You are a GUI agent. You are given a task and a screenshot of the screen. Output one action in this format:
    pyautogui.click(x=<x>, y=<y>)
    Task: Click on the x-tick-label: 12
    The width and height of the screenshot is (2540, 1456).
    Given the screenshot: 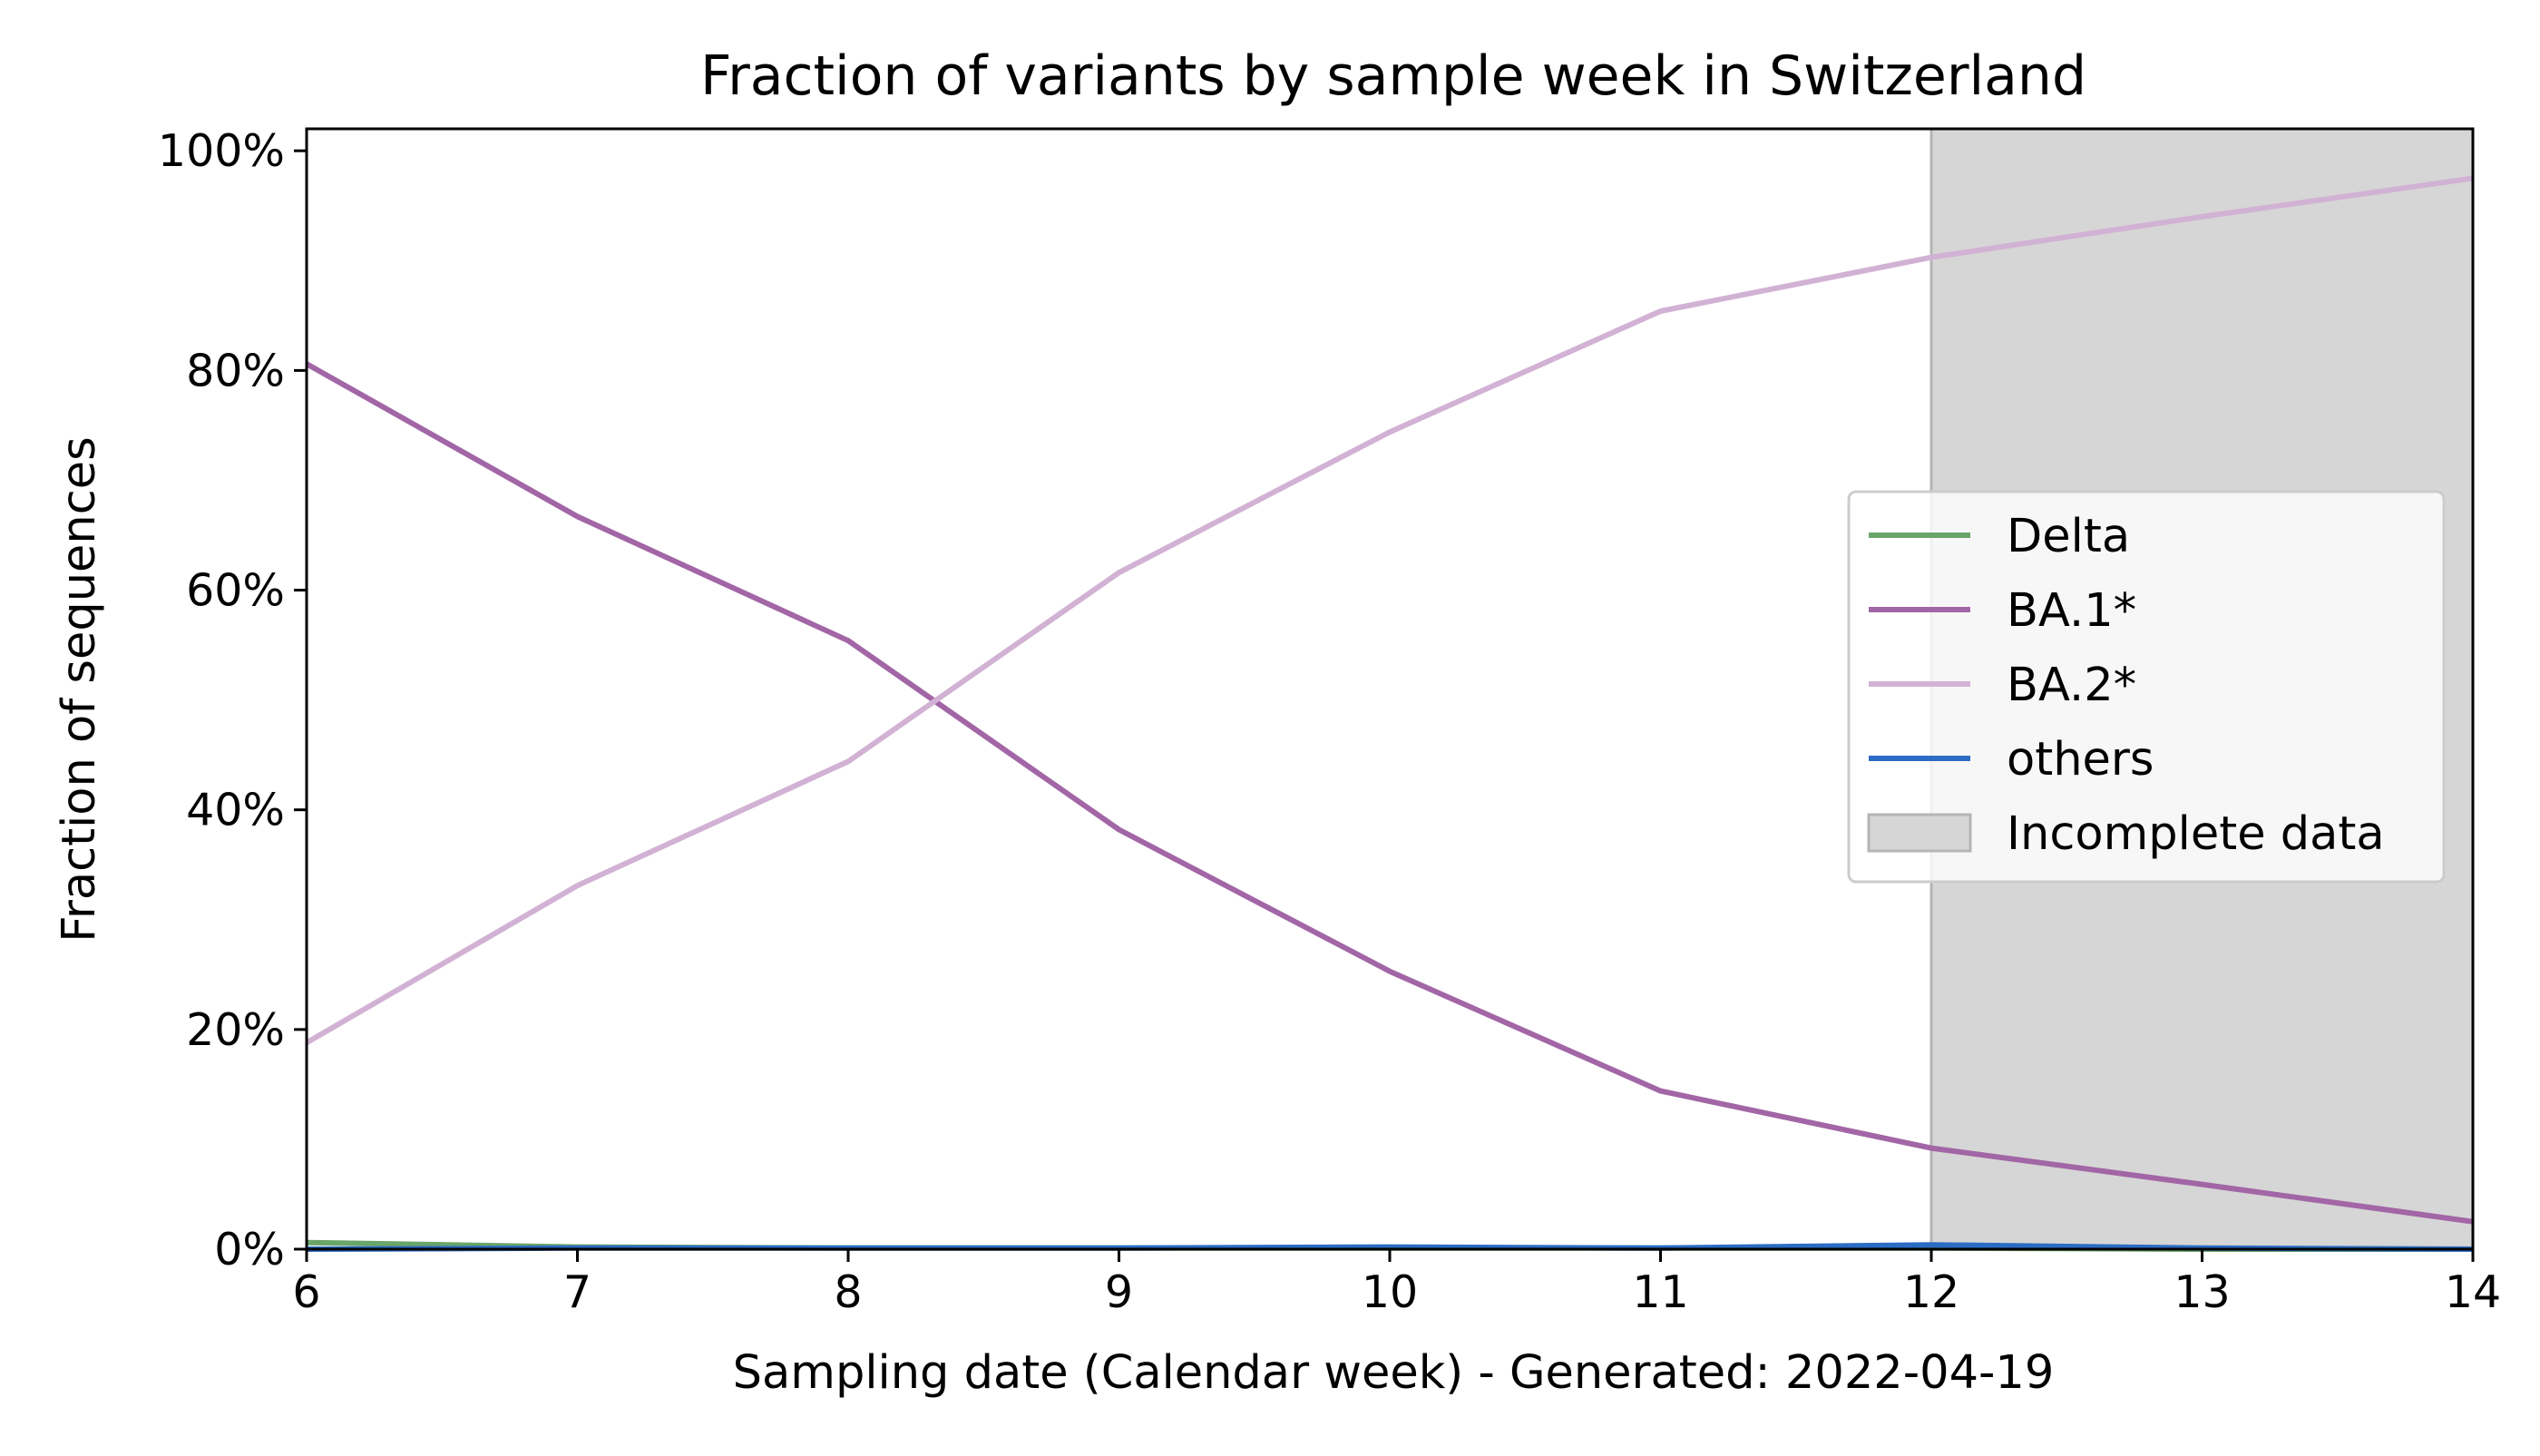 What is the action you would take?
    pyautogui.click(x=1931, y=1292)
    